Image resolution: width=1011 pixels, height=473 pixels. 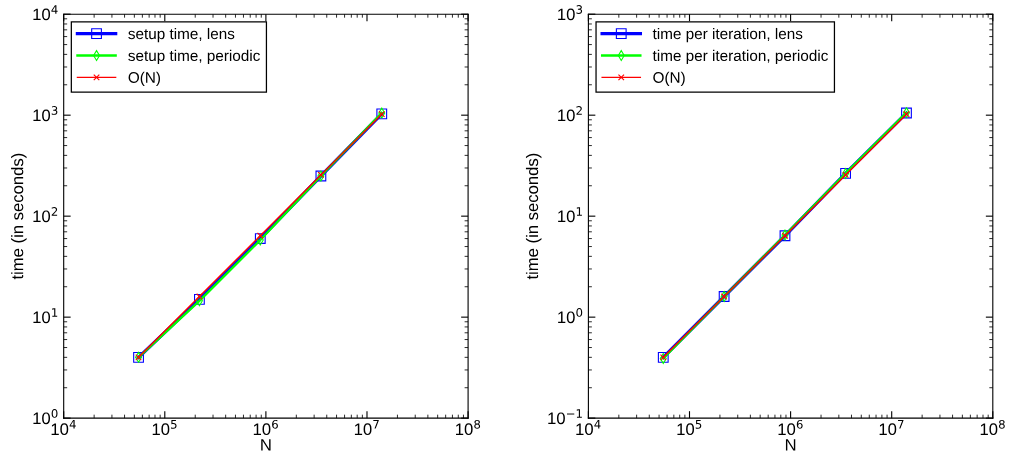 I want to click on legend-label: setup time, periodic, so click(x=194, y=57).